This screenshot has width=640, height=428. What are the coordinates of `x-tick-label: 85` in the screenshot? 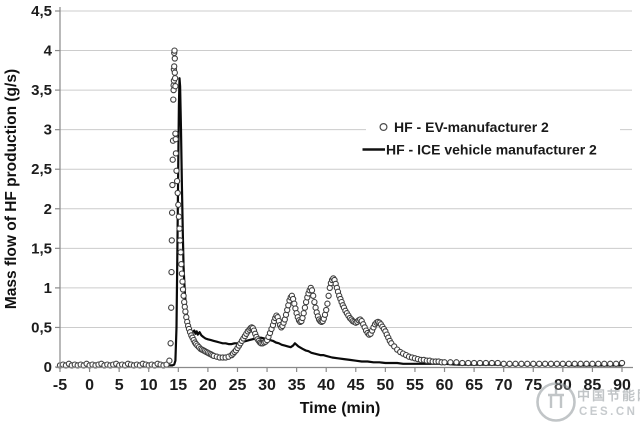 It's located at (593, 385).